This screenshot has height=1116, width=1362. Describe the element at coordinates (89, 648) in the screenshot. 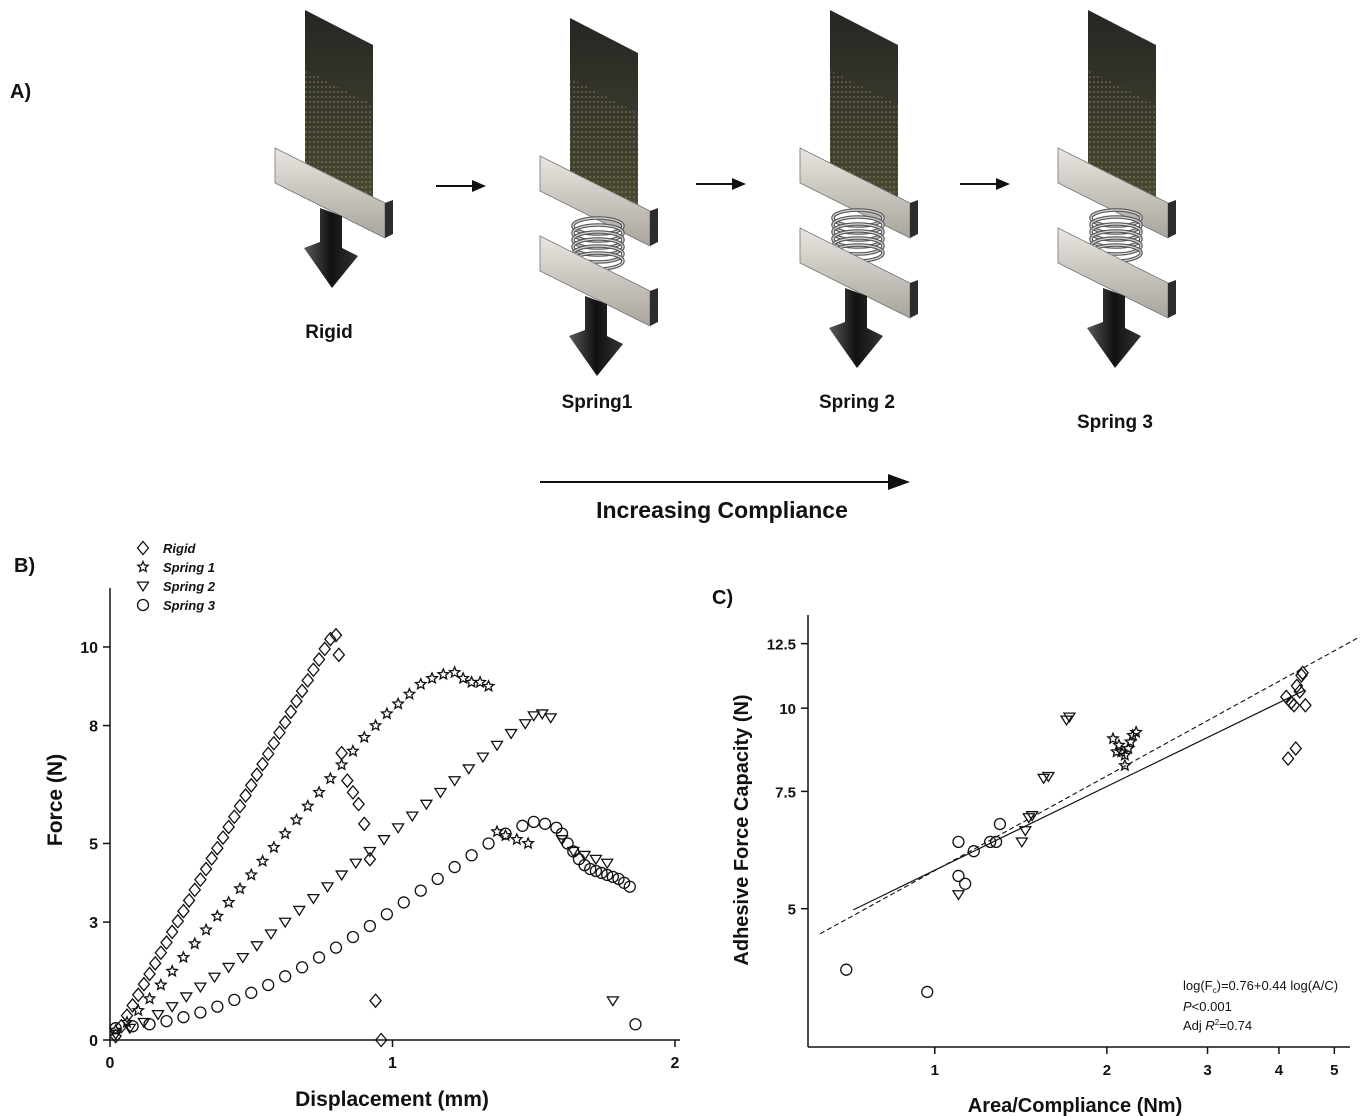

I see `panel-b-y-tick-label: 10` at that location.